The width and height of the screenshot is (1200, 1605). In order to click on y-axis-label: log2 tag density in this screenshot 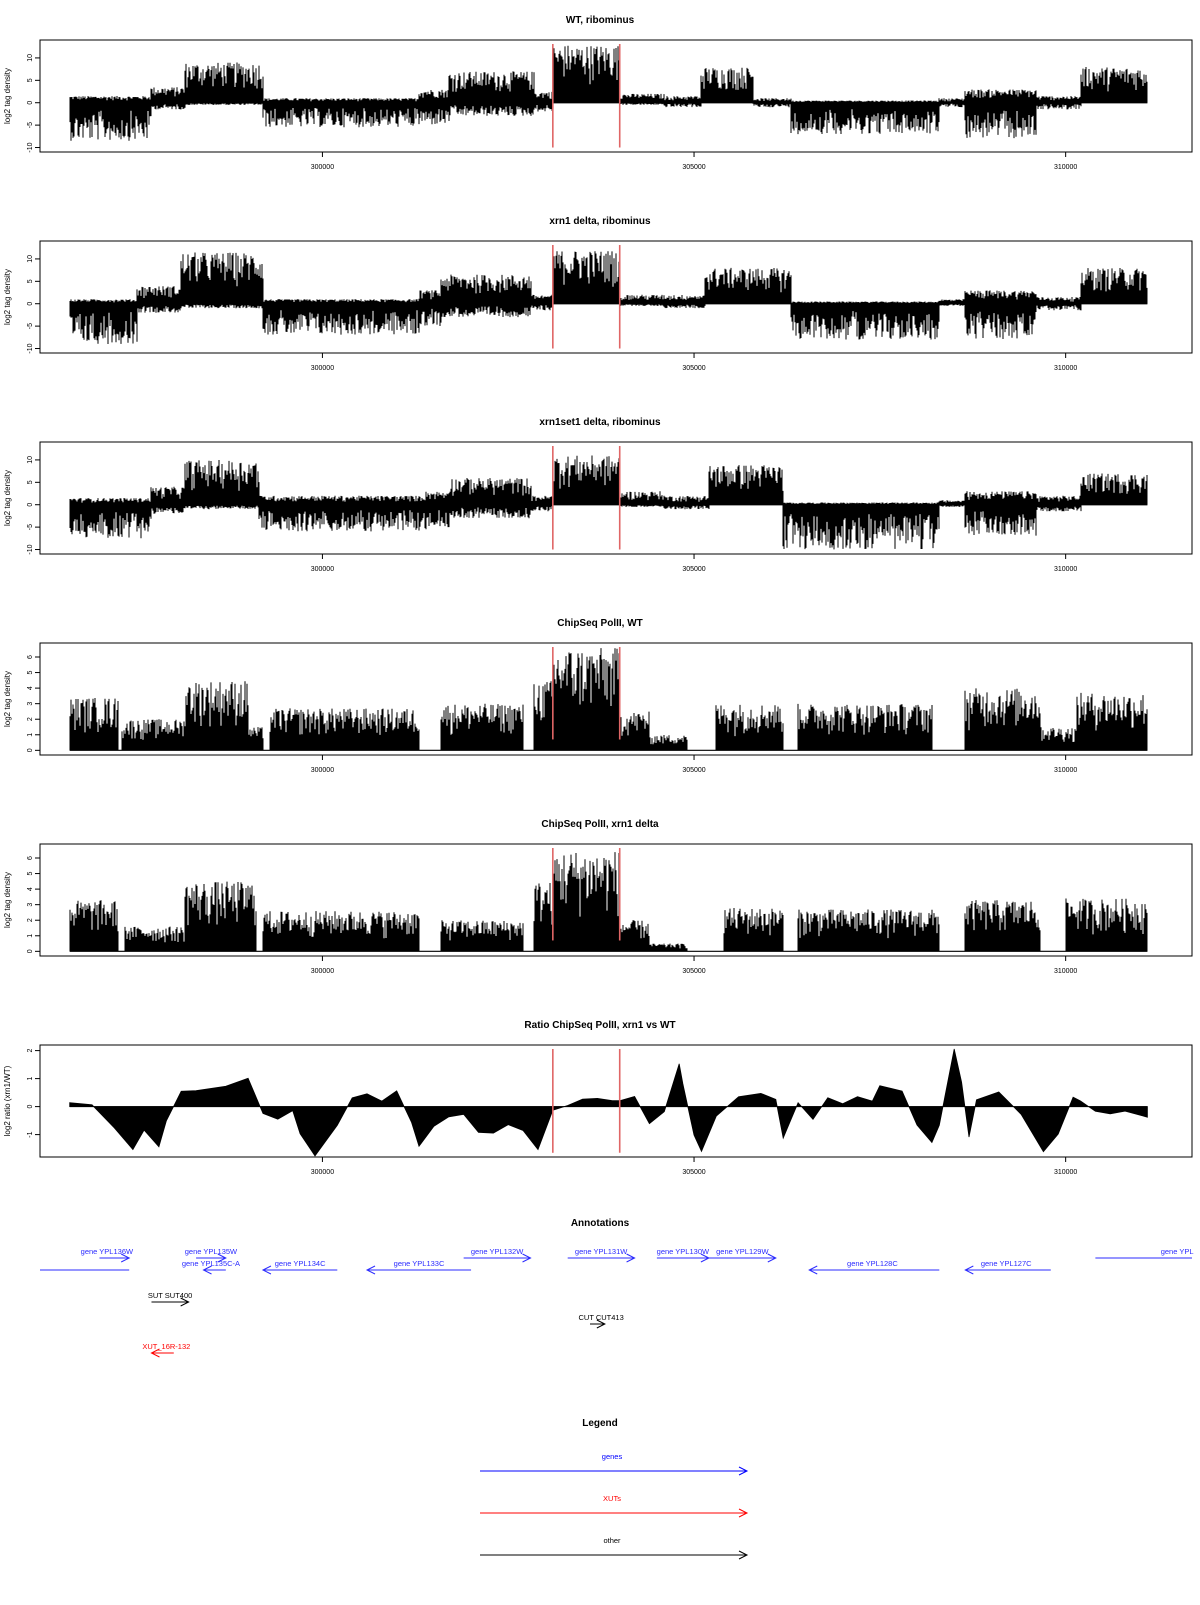, I will do `click(7, 900)`.